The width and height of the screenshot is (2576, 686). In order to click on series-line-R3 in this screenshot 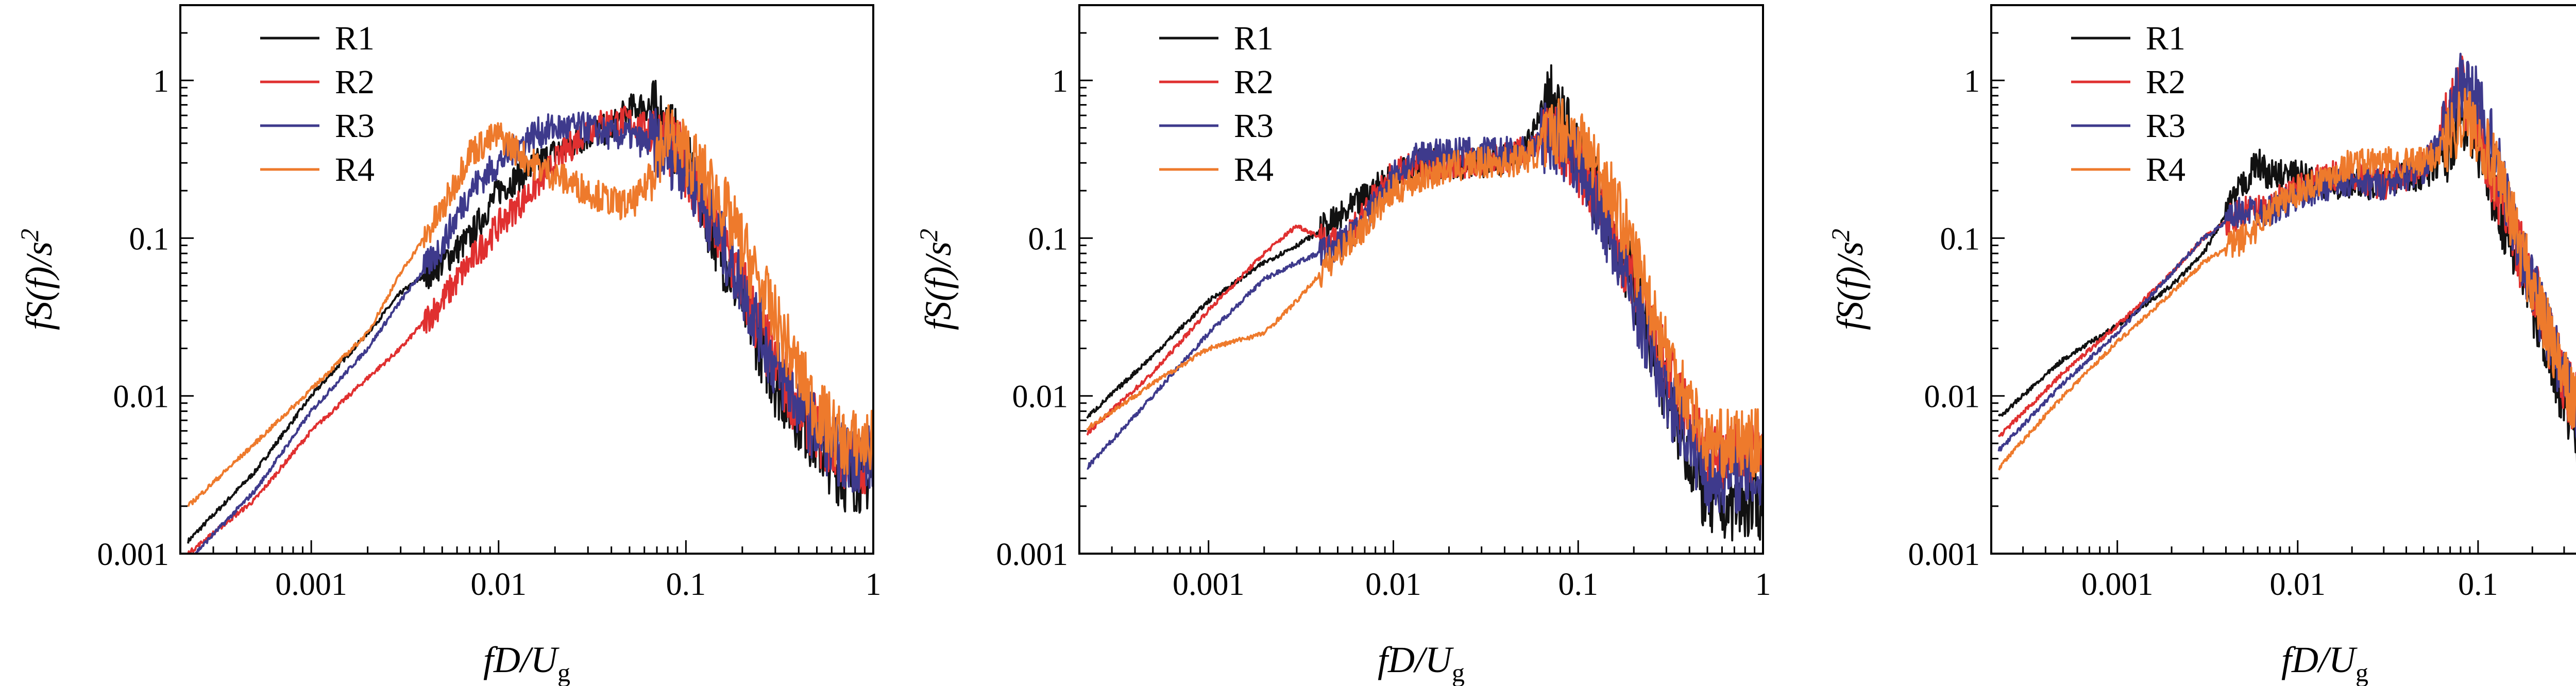, I will do `click(2286, 252)`.